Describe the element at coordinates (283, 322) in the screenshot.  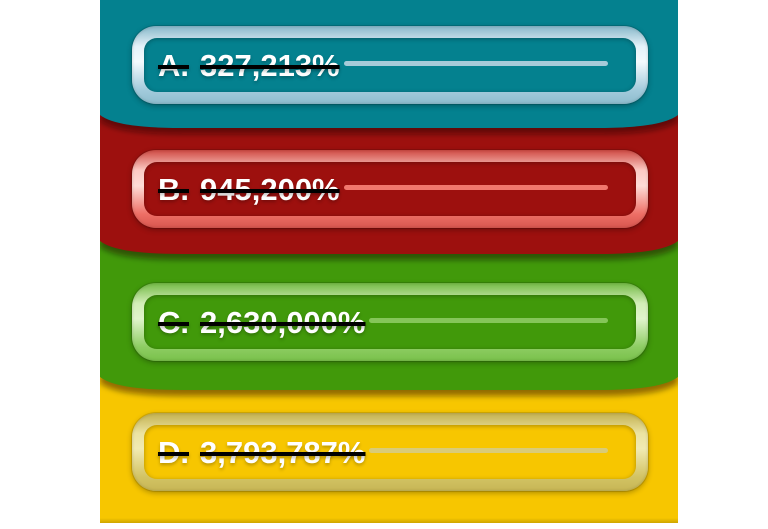
I see `answer-value-c: 2,630,000%` at that location.